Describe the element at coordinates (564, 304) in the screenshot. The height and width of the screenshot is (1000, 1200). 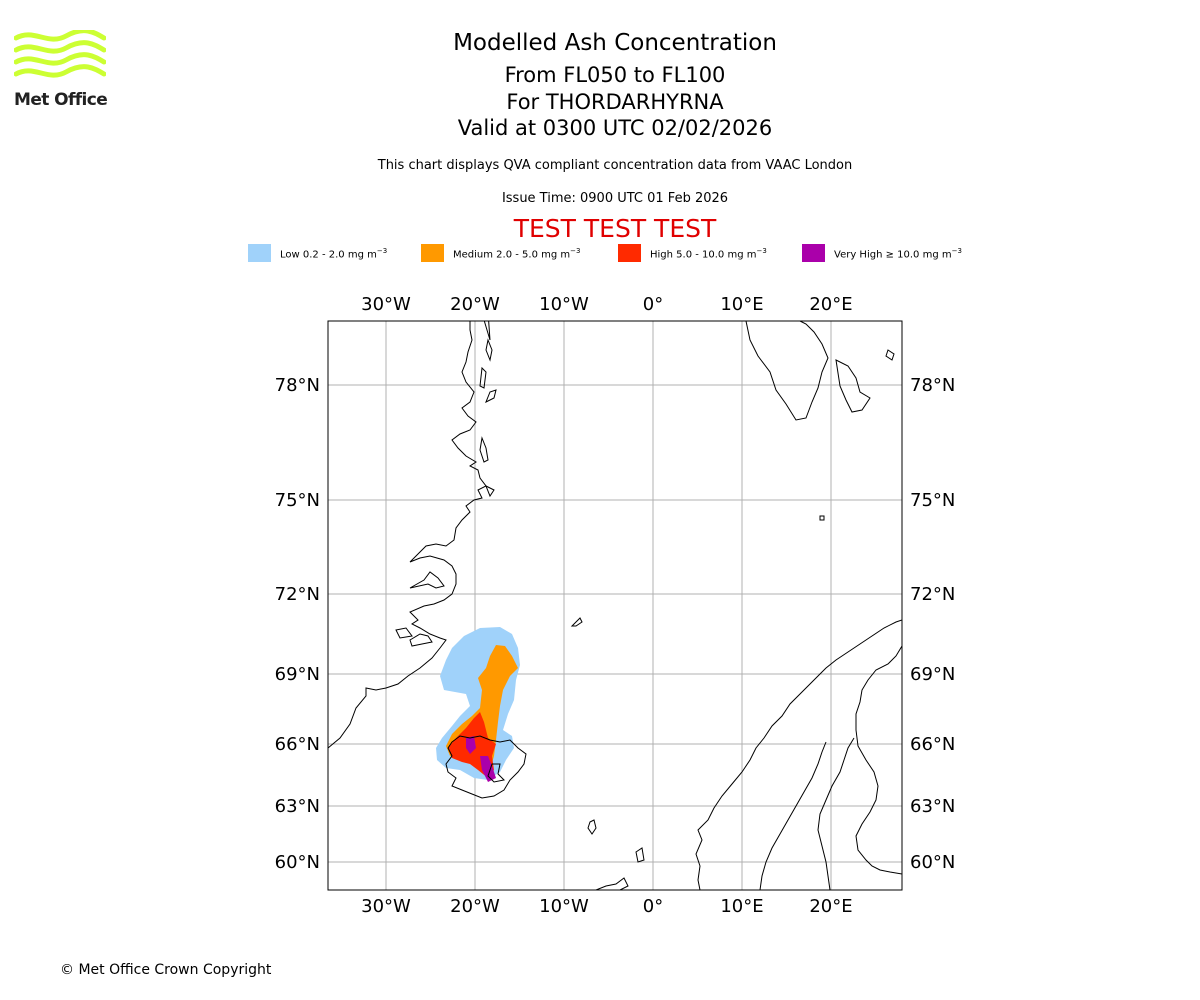
I see `lon-label-top-10w: 10°W` at that location.